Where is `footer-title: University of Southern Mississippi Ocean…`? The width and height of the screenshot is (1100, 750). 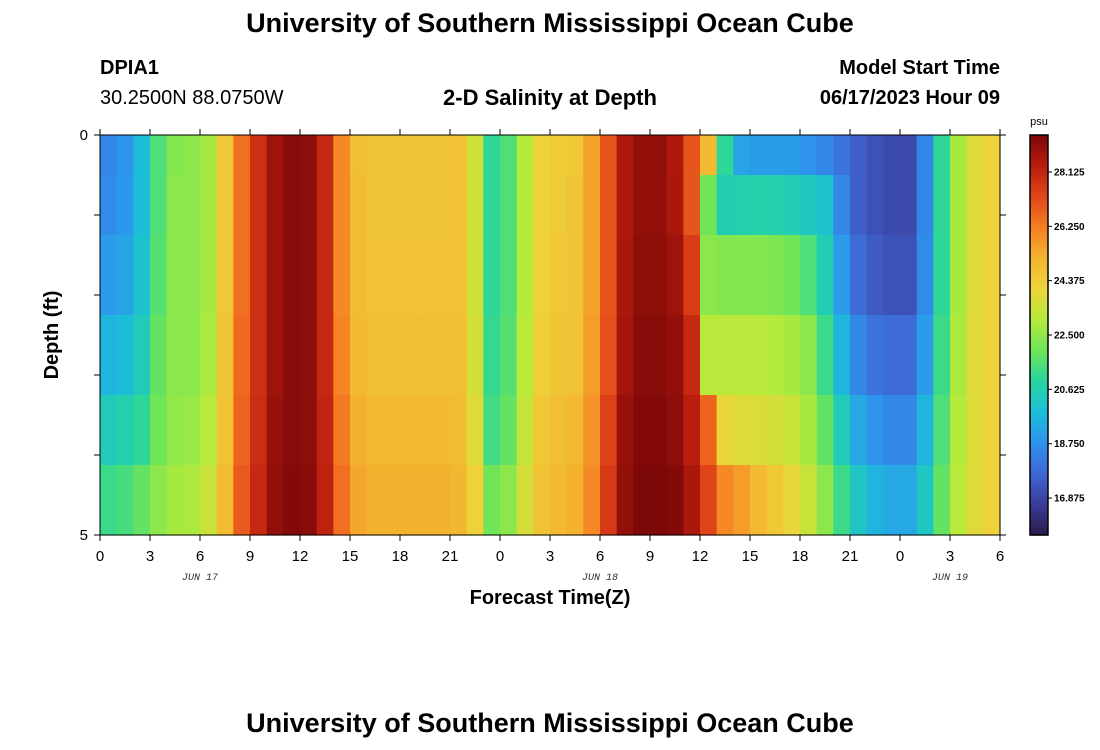
footer-title: University of Southern Mississippi Ocean… is located at coordinates (550, 723).